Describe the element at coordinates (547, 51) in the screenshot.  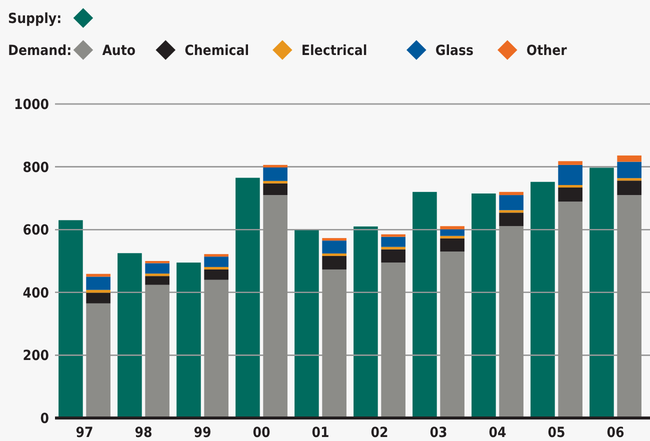
I see `legend-label: Other` at that location.